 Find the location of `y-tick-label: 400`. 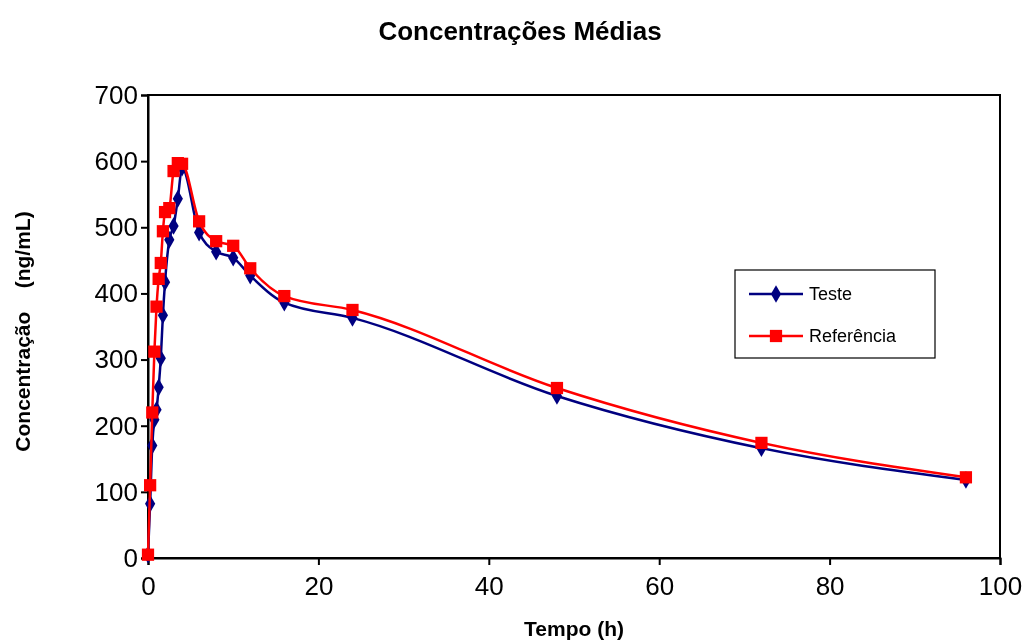

y-tick-label: 400 is located at coordinates (116, 293).